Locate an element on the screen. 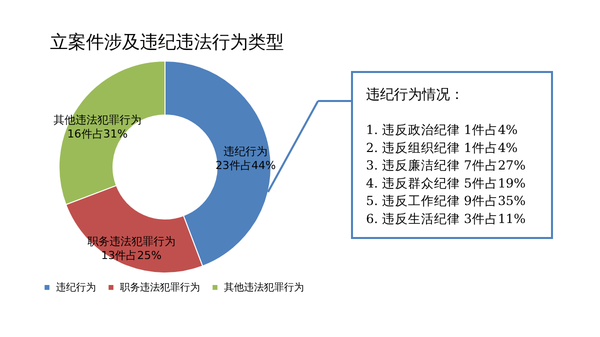 The width and height of the screenshot is (600, 337). legend-label: 其他违法犯罪行为 is located at coordinates (264, 287).